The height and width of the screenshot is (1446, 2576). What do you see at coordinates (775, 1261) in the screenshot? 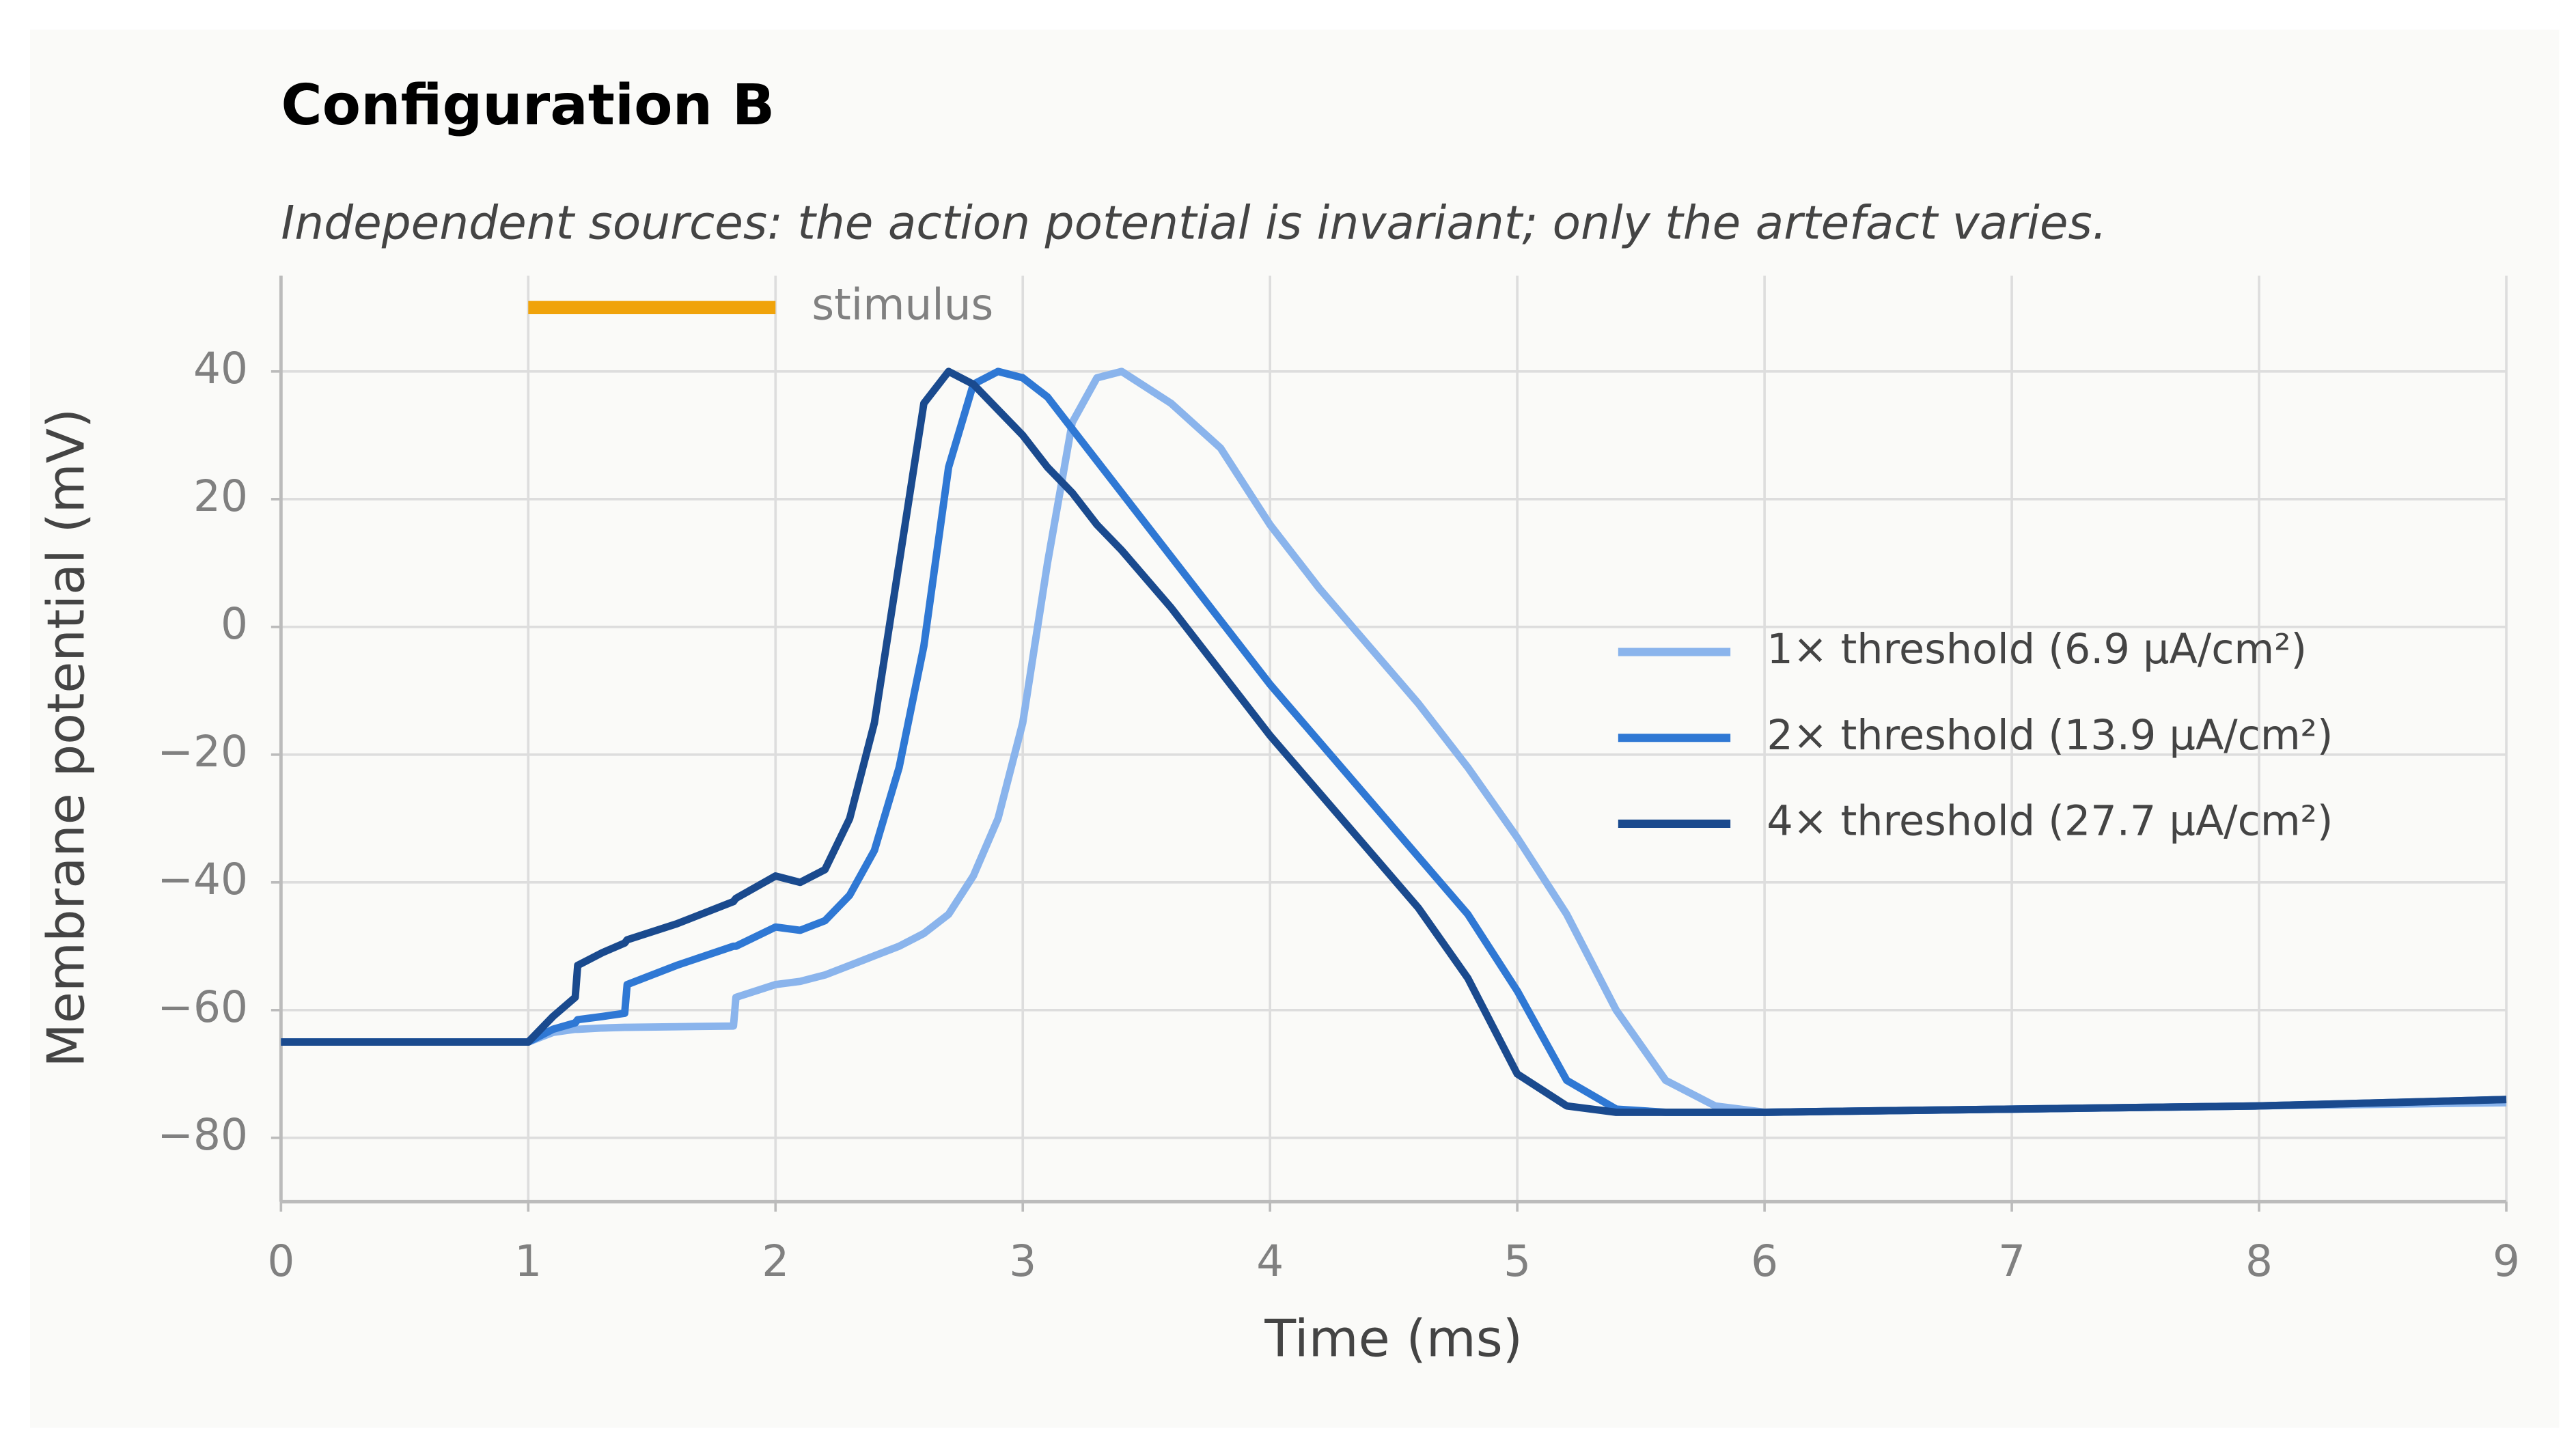
I see `x-tick-label: 2` at bounding box center [775, 1261].